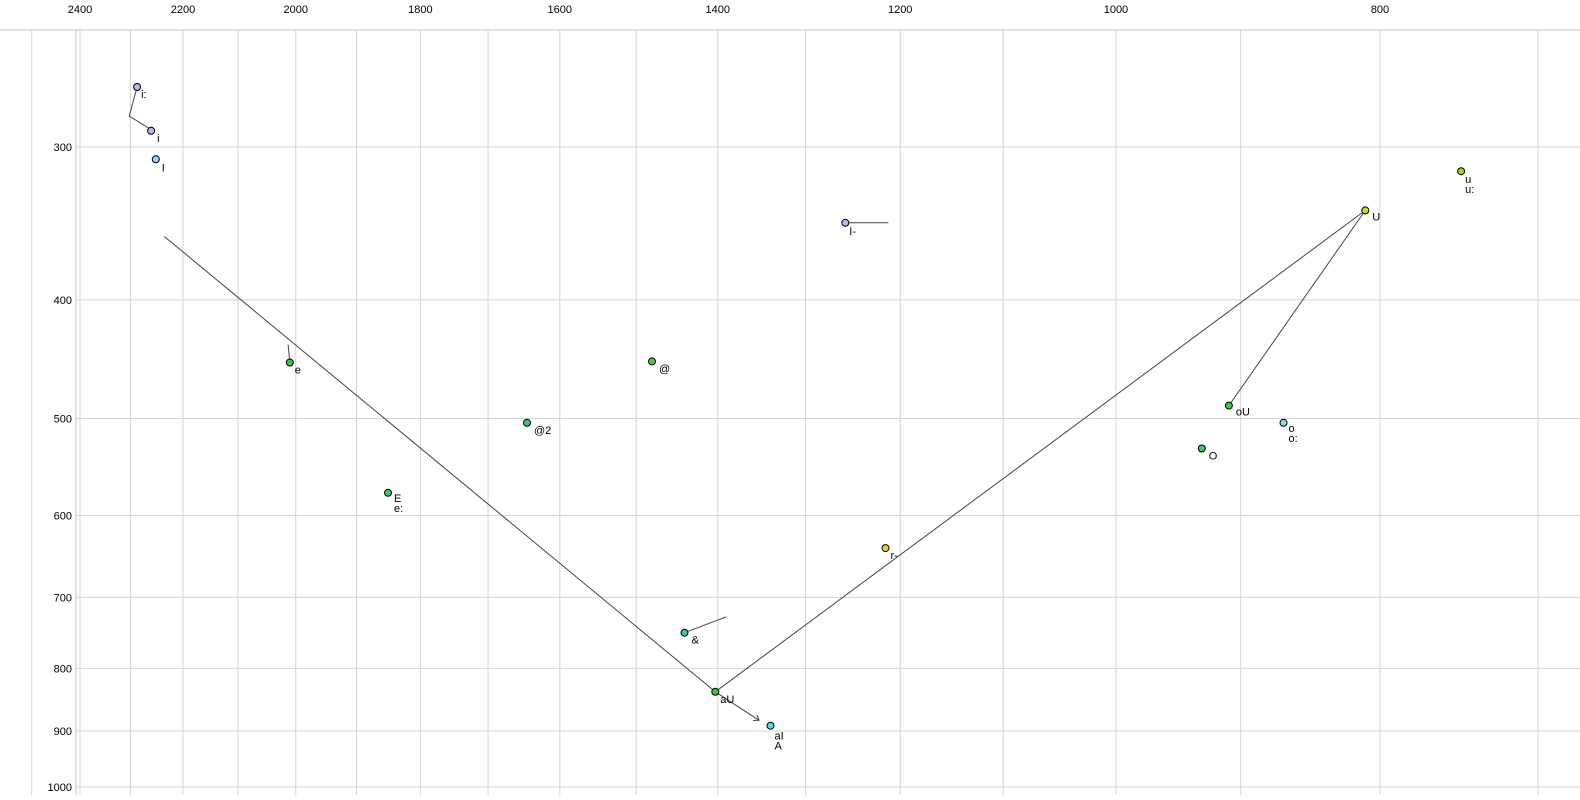  What do you see at coordinates (1293, 439) in the screenshot?
I see `point-label-15: o:` at bounding box center [1293, 439].